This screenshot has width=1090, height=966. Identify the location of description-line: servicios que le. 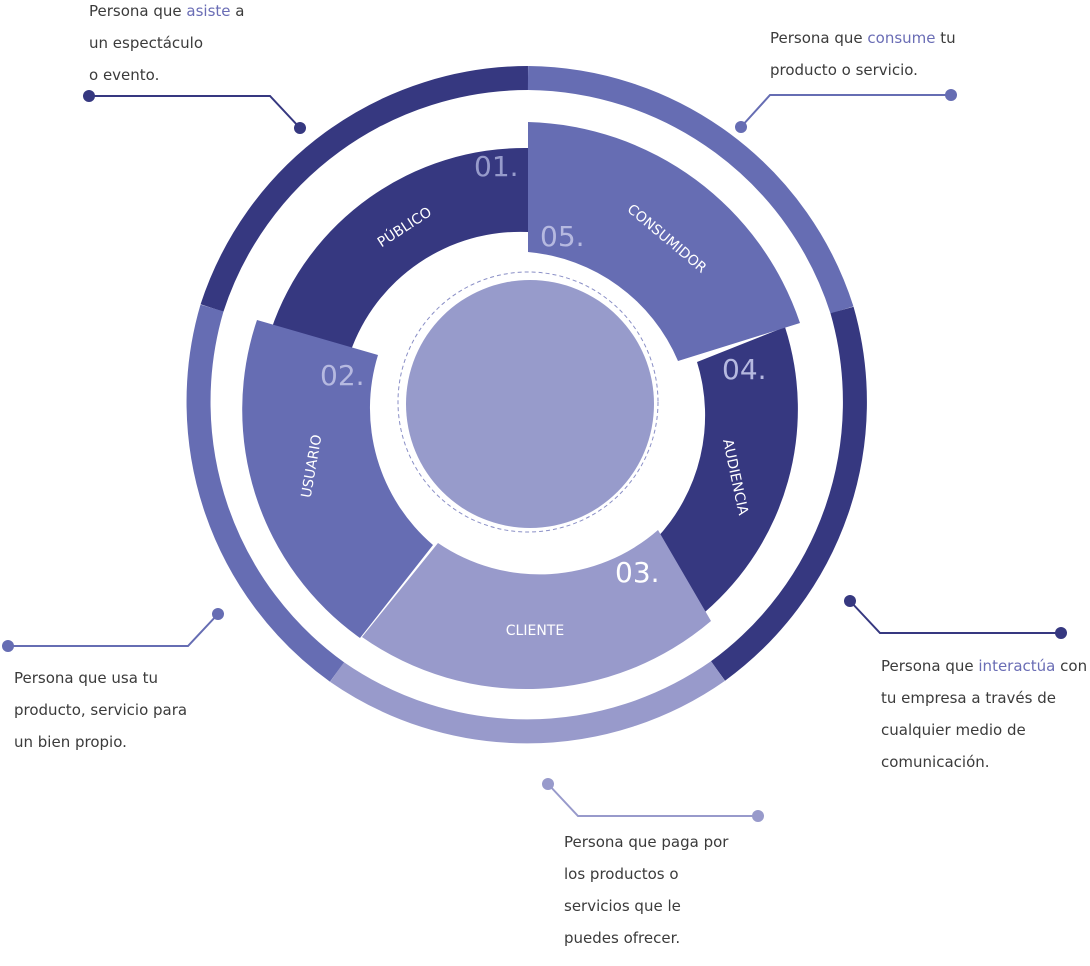
(622, 906).